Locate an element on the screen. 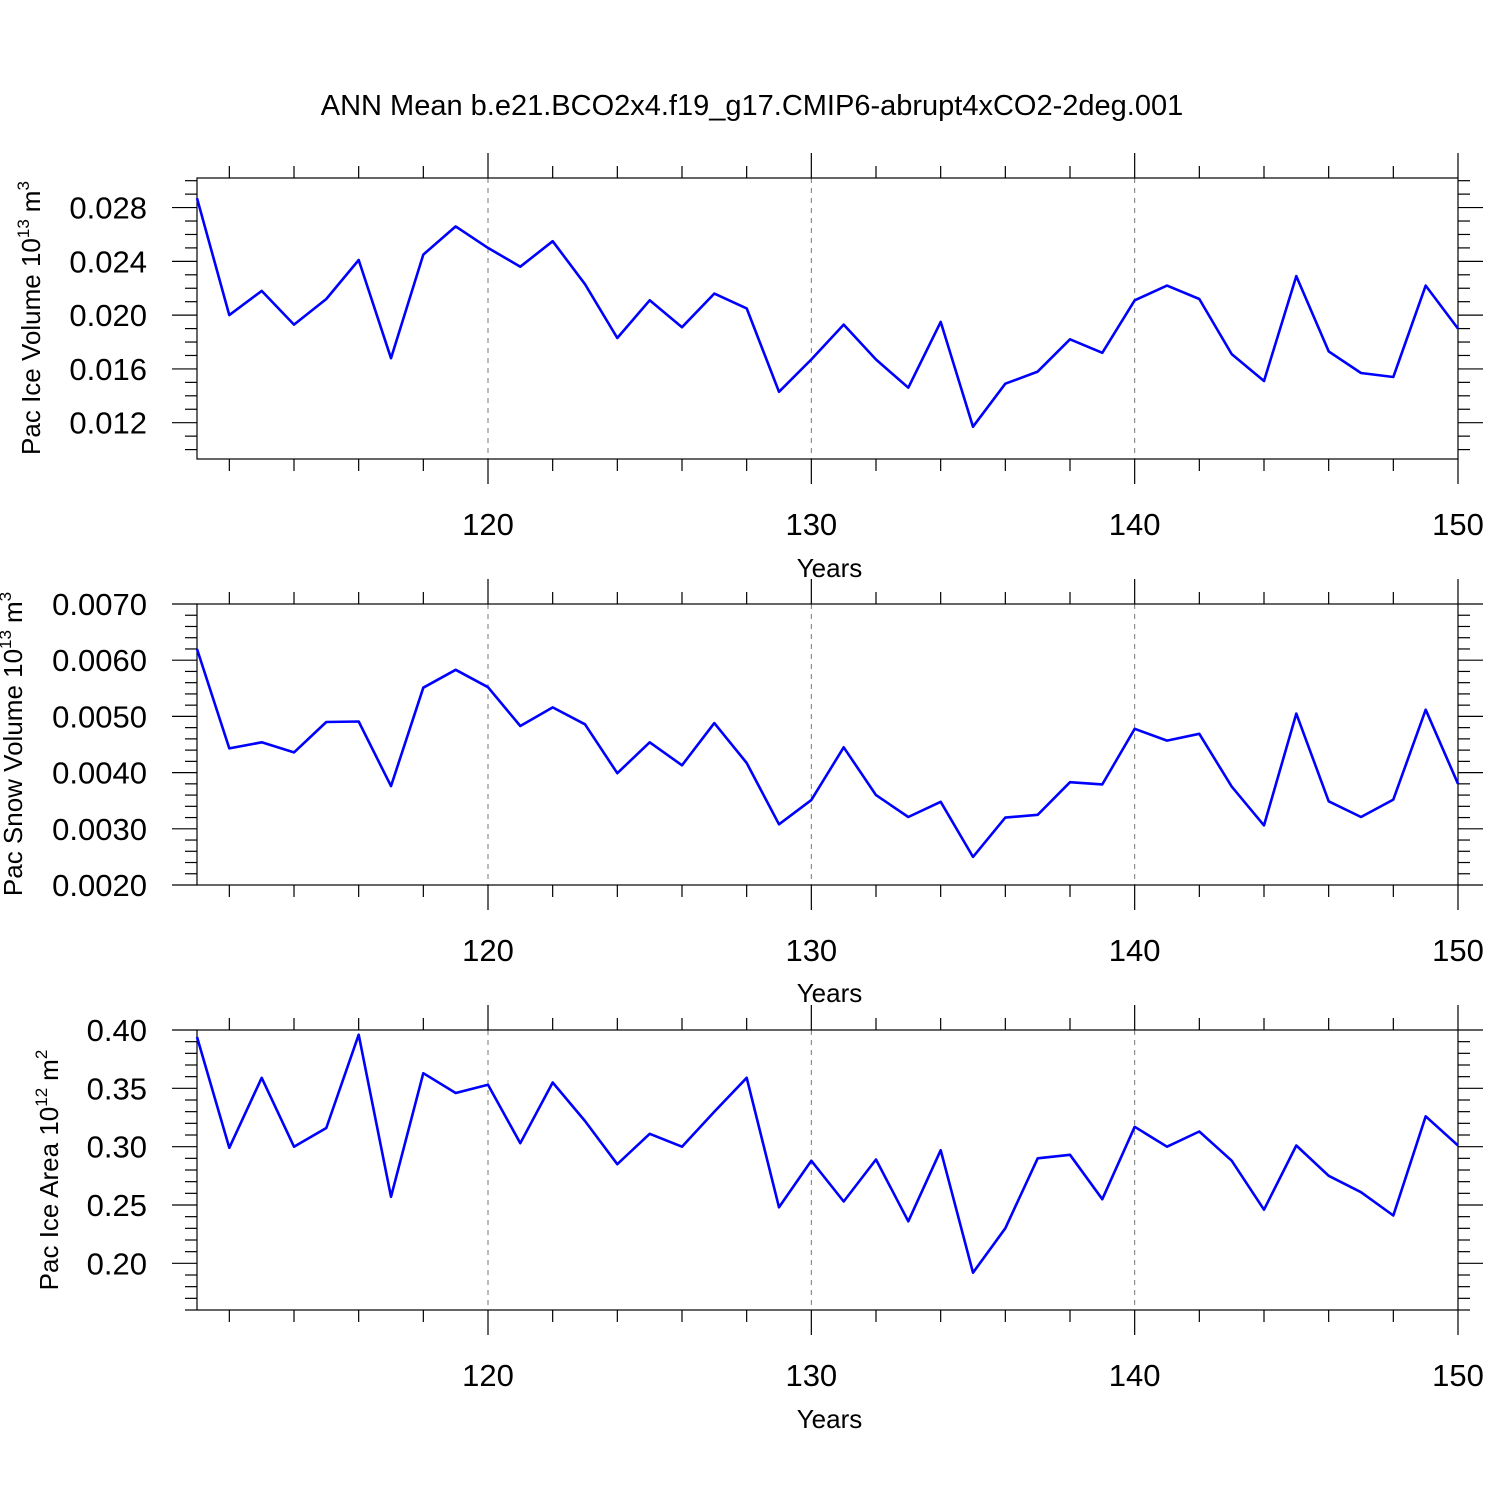  y-tick-label: 0.40 is located at coordinates (117, 1030).